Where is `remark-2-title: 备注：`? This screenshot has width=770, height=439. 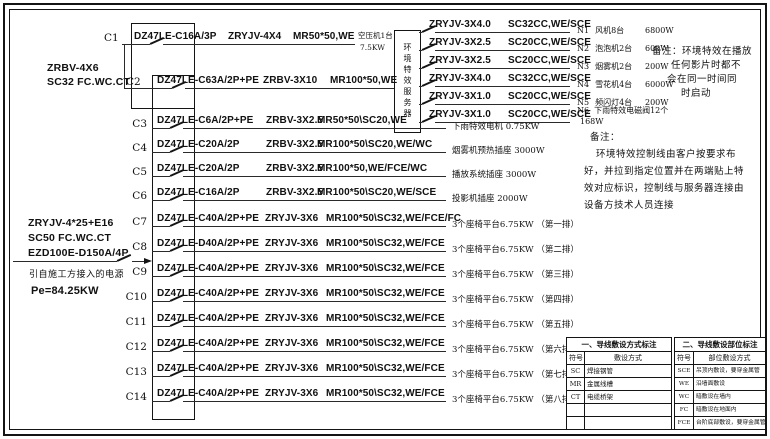 remark-2-title: 备注： is located at coordinates (605, 137).